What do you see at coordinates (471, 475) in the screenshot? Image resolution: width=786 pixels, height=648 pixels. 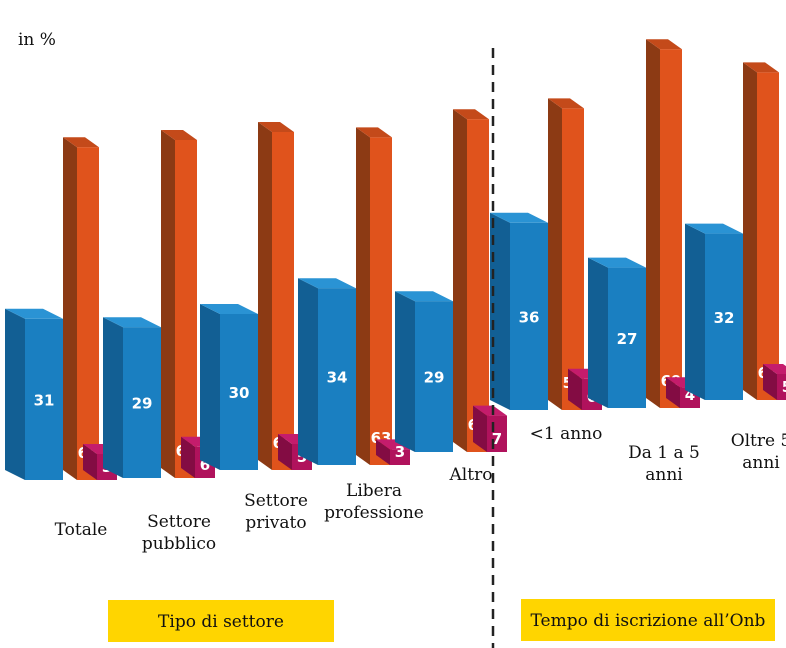 I see `category-label: Altro` at bounding box center [471, 475].